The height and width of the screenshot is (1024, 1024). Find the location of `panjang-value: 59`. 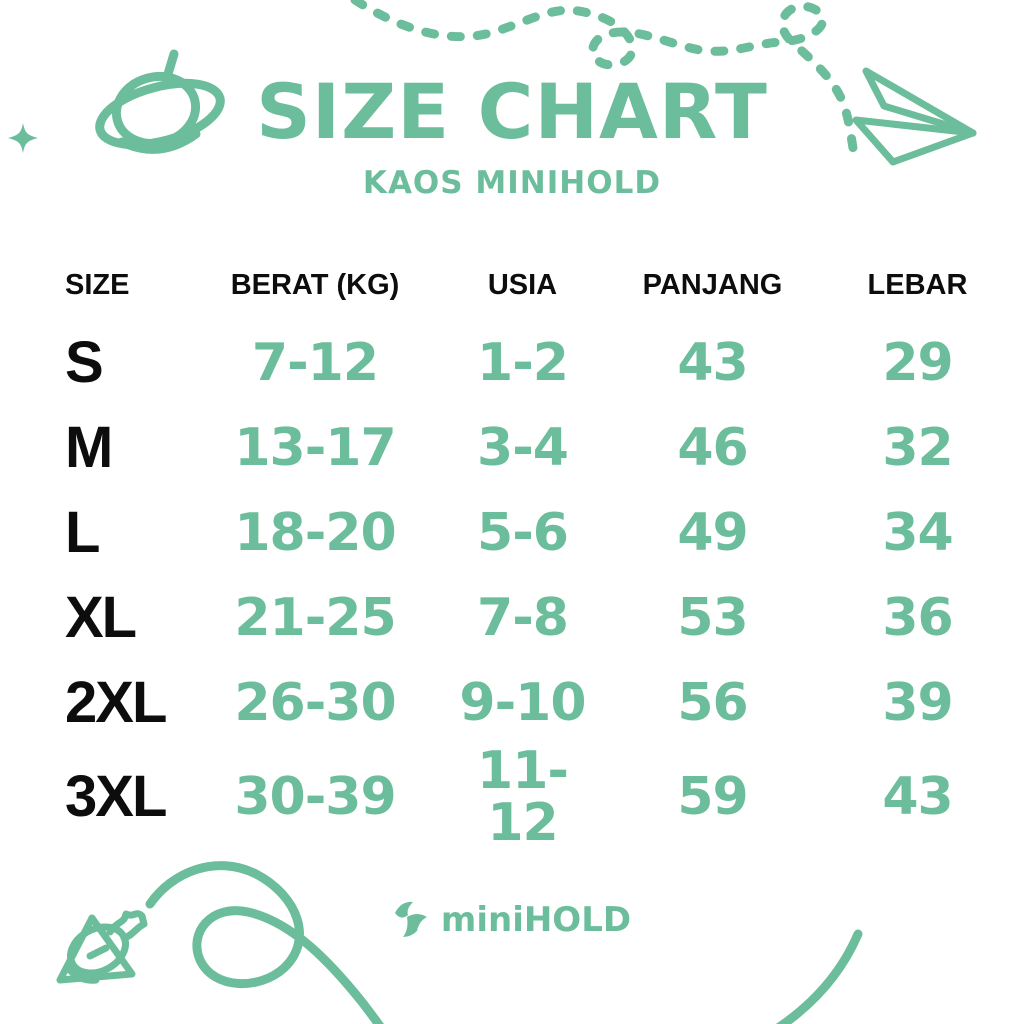

panjang-value: 59 is located at coordinates (712, 797).